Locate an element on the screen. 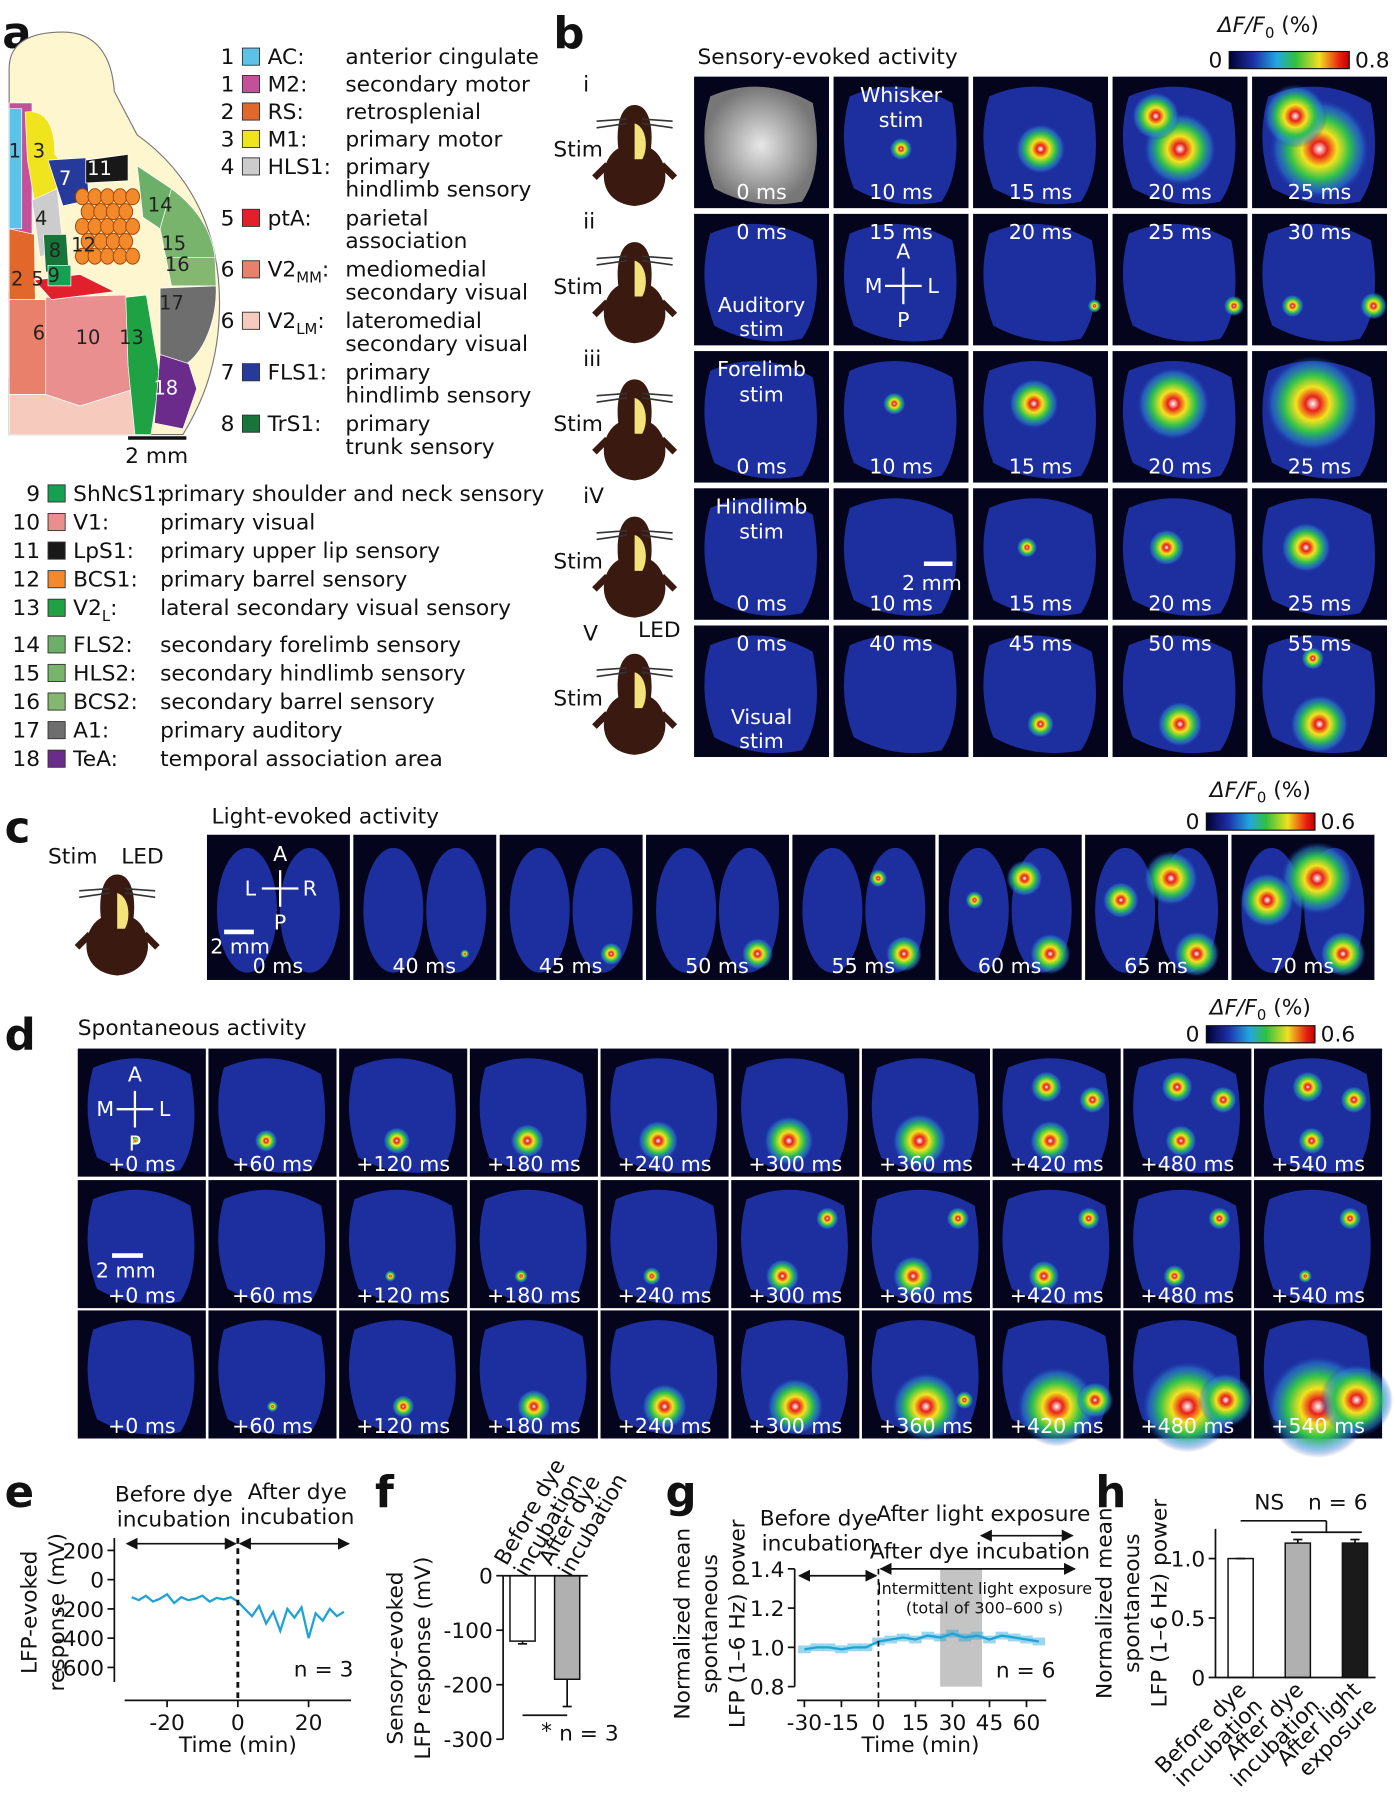 The width and height of the screenshot is (1395, 1793). frame-time: +120 ms is located at coordinates (403, 1426).